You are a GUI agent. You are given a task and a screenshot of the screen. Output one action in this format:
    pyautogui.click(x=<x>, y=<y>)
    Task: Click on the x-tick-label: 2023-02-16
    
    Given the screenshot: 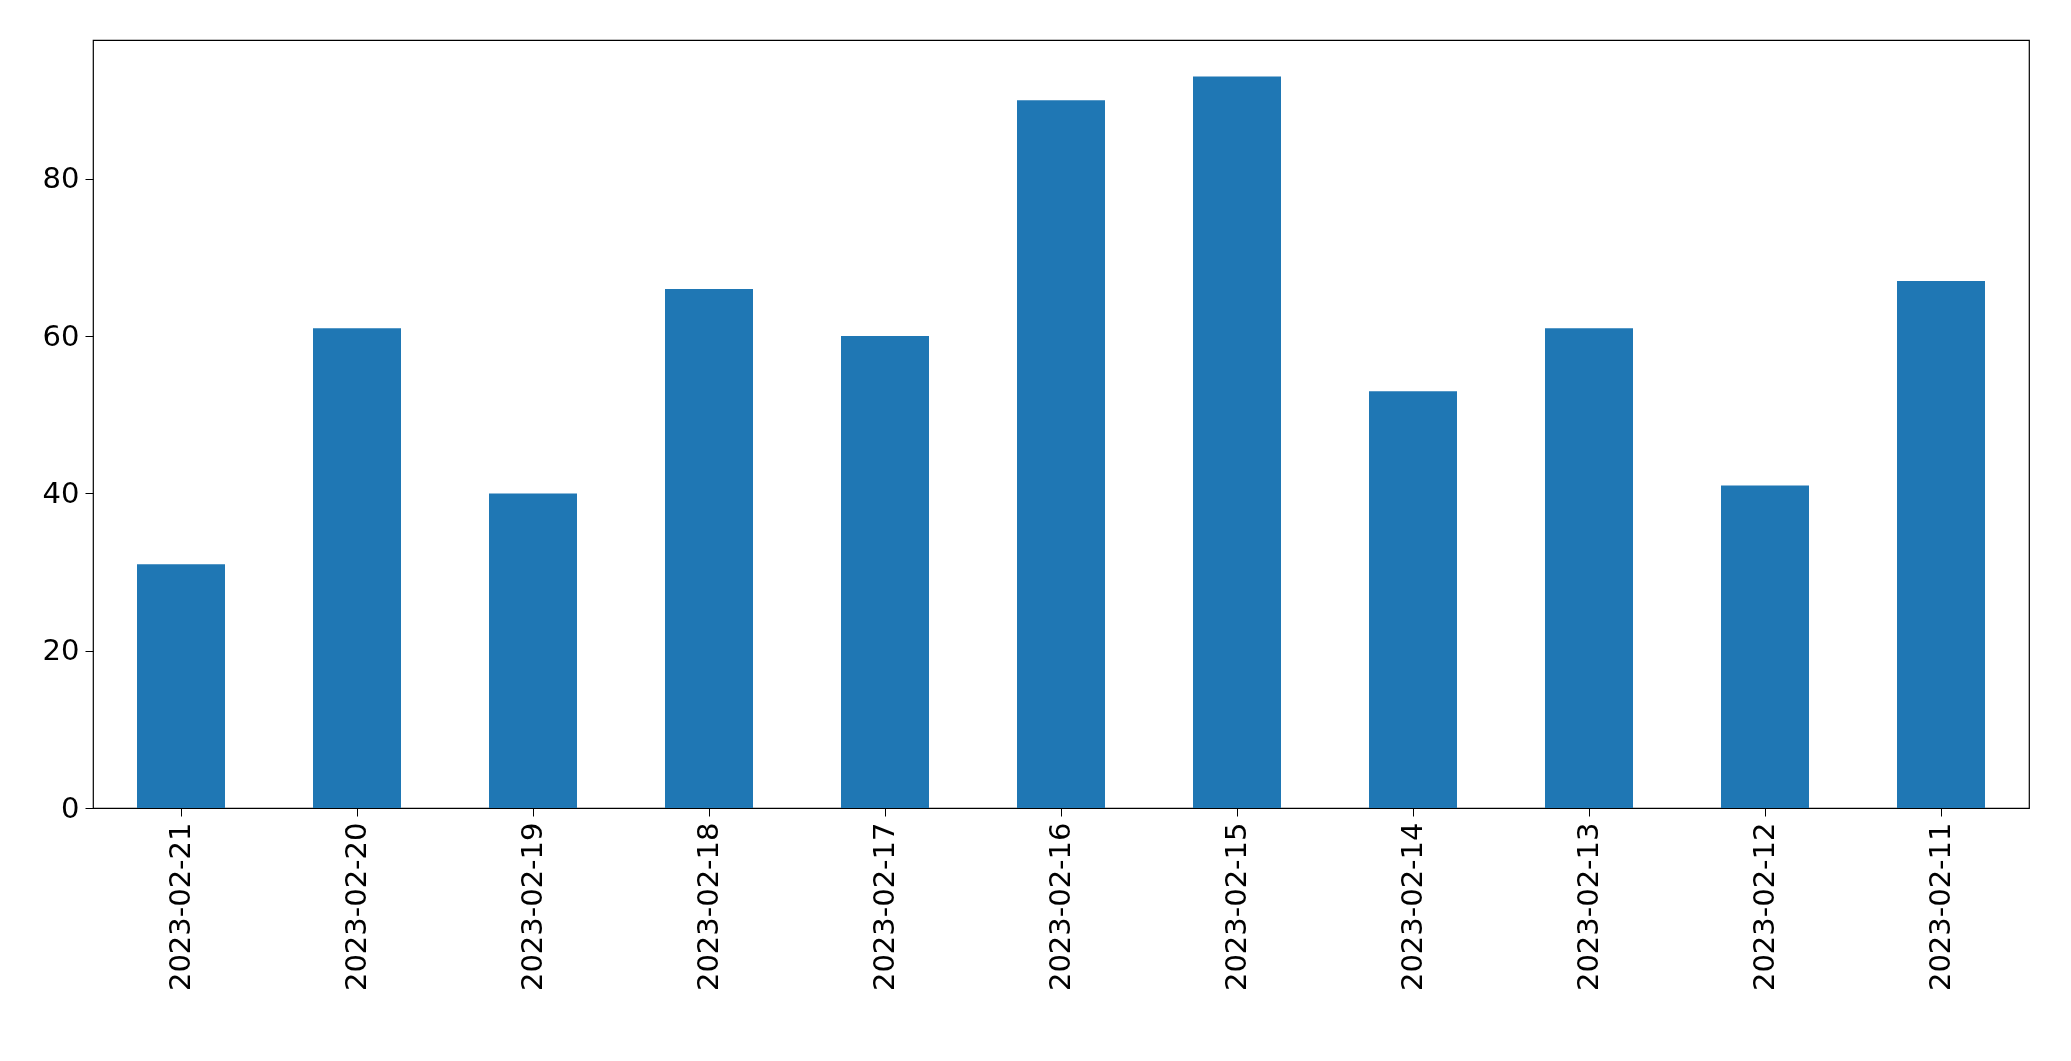 What is the action you would take?
    pyautogui.click(x=1060, y=907)
    